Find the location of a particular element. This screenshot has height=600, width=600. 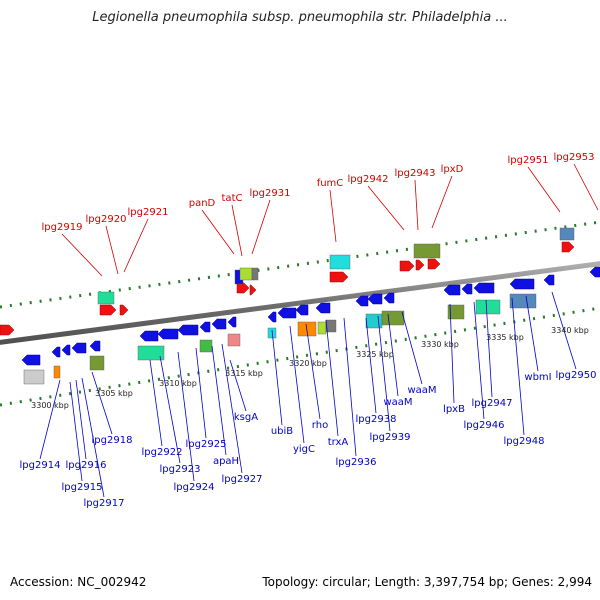

reverse-gene-label: ubiB is located at coordinates (282, 431).